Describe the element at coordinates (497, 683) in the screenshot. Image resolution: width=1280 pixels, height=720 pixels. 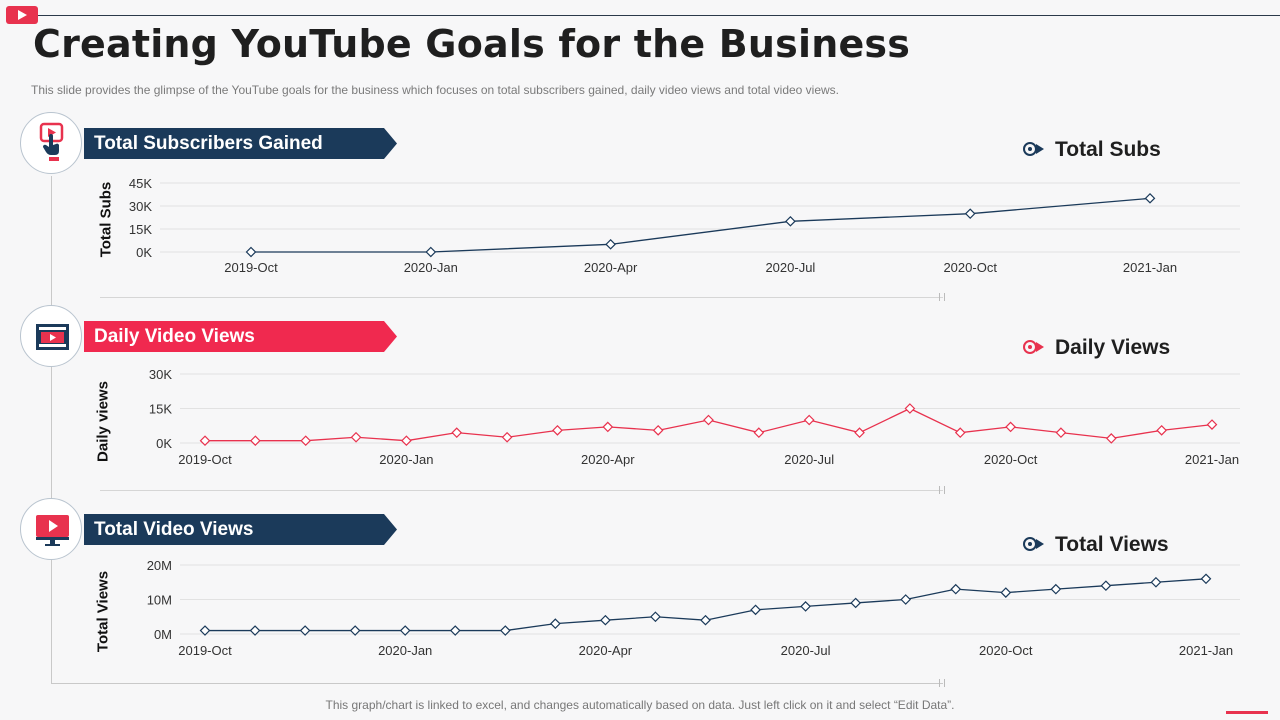
I see `frame-bottom-line` at that location.